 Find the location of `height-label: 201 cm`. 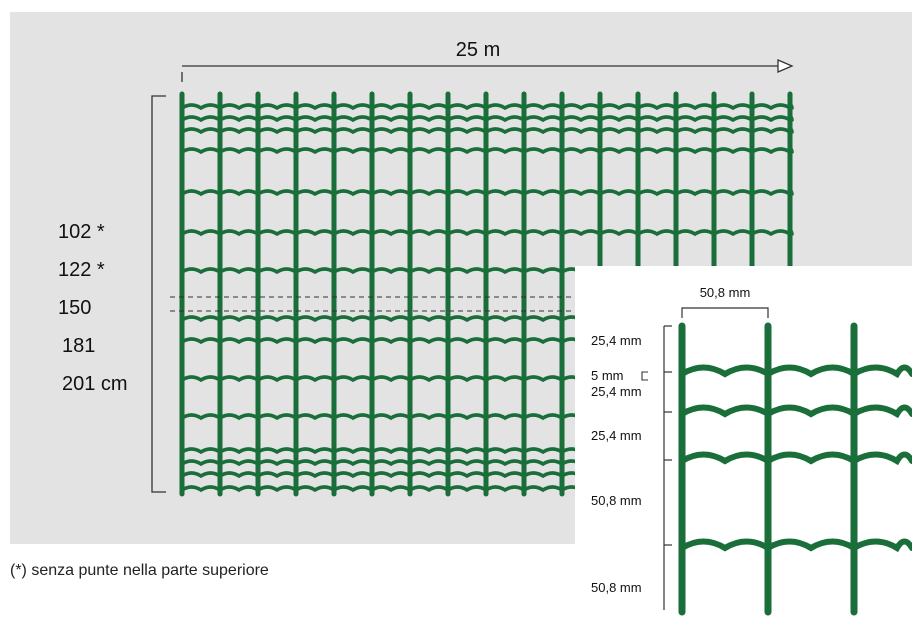

height-label: 201 cm is located at coordinates (95, 384).